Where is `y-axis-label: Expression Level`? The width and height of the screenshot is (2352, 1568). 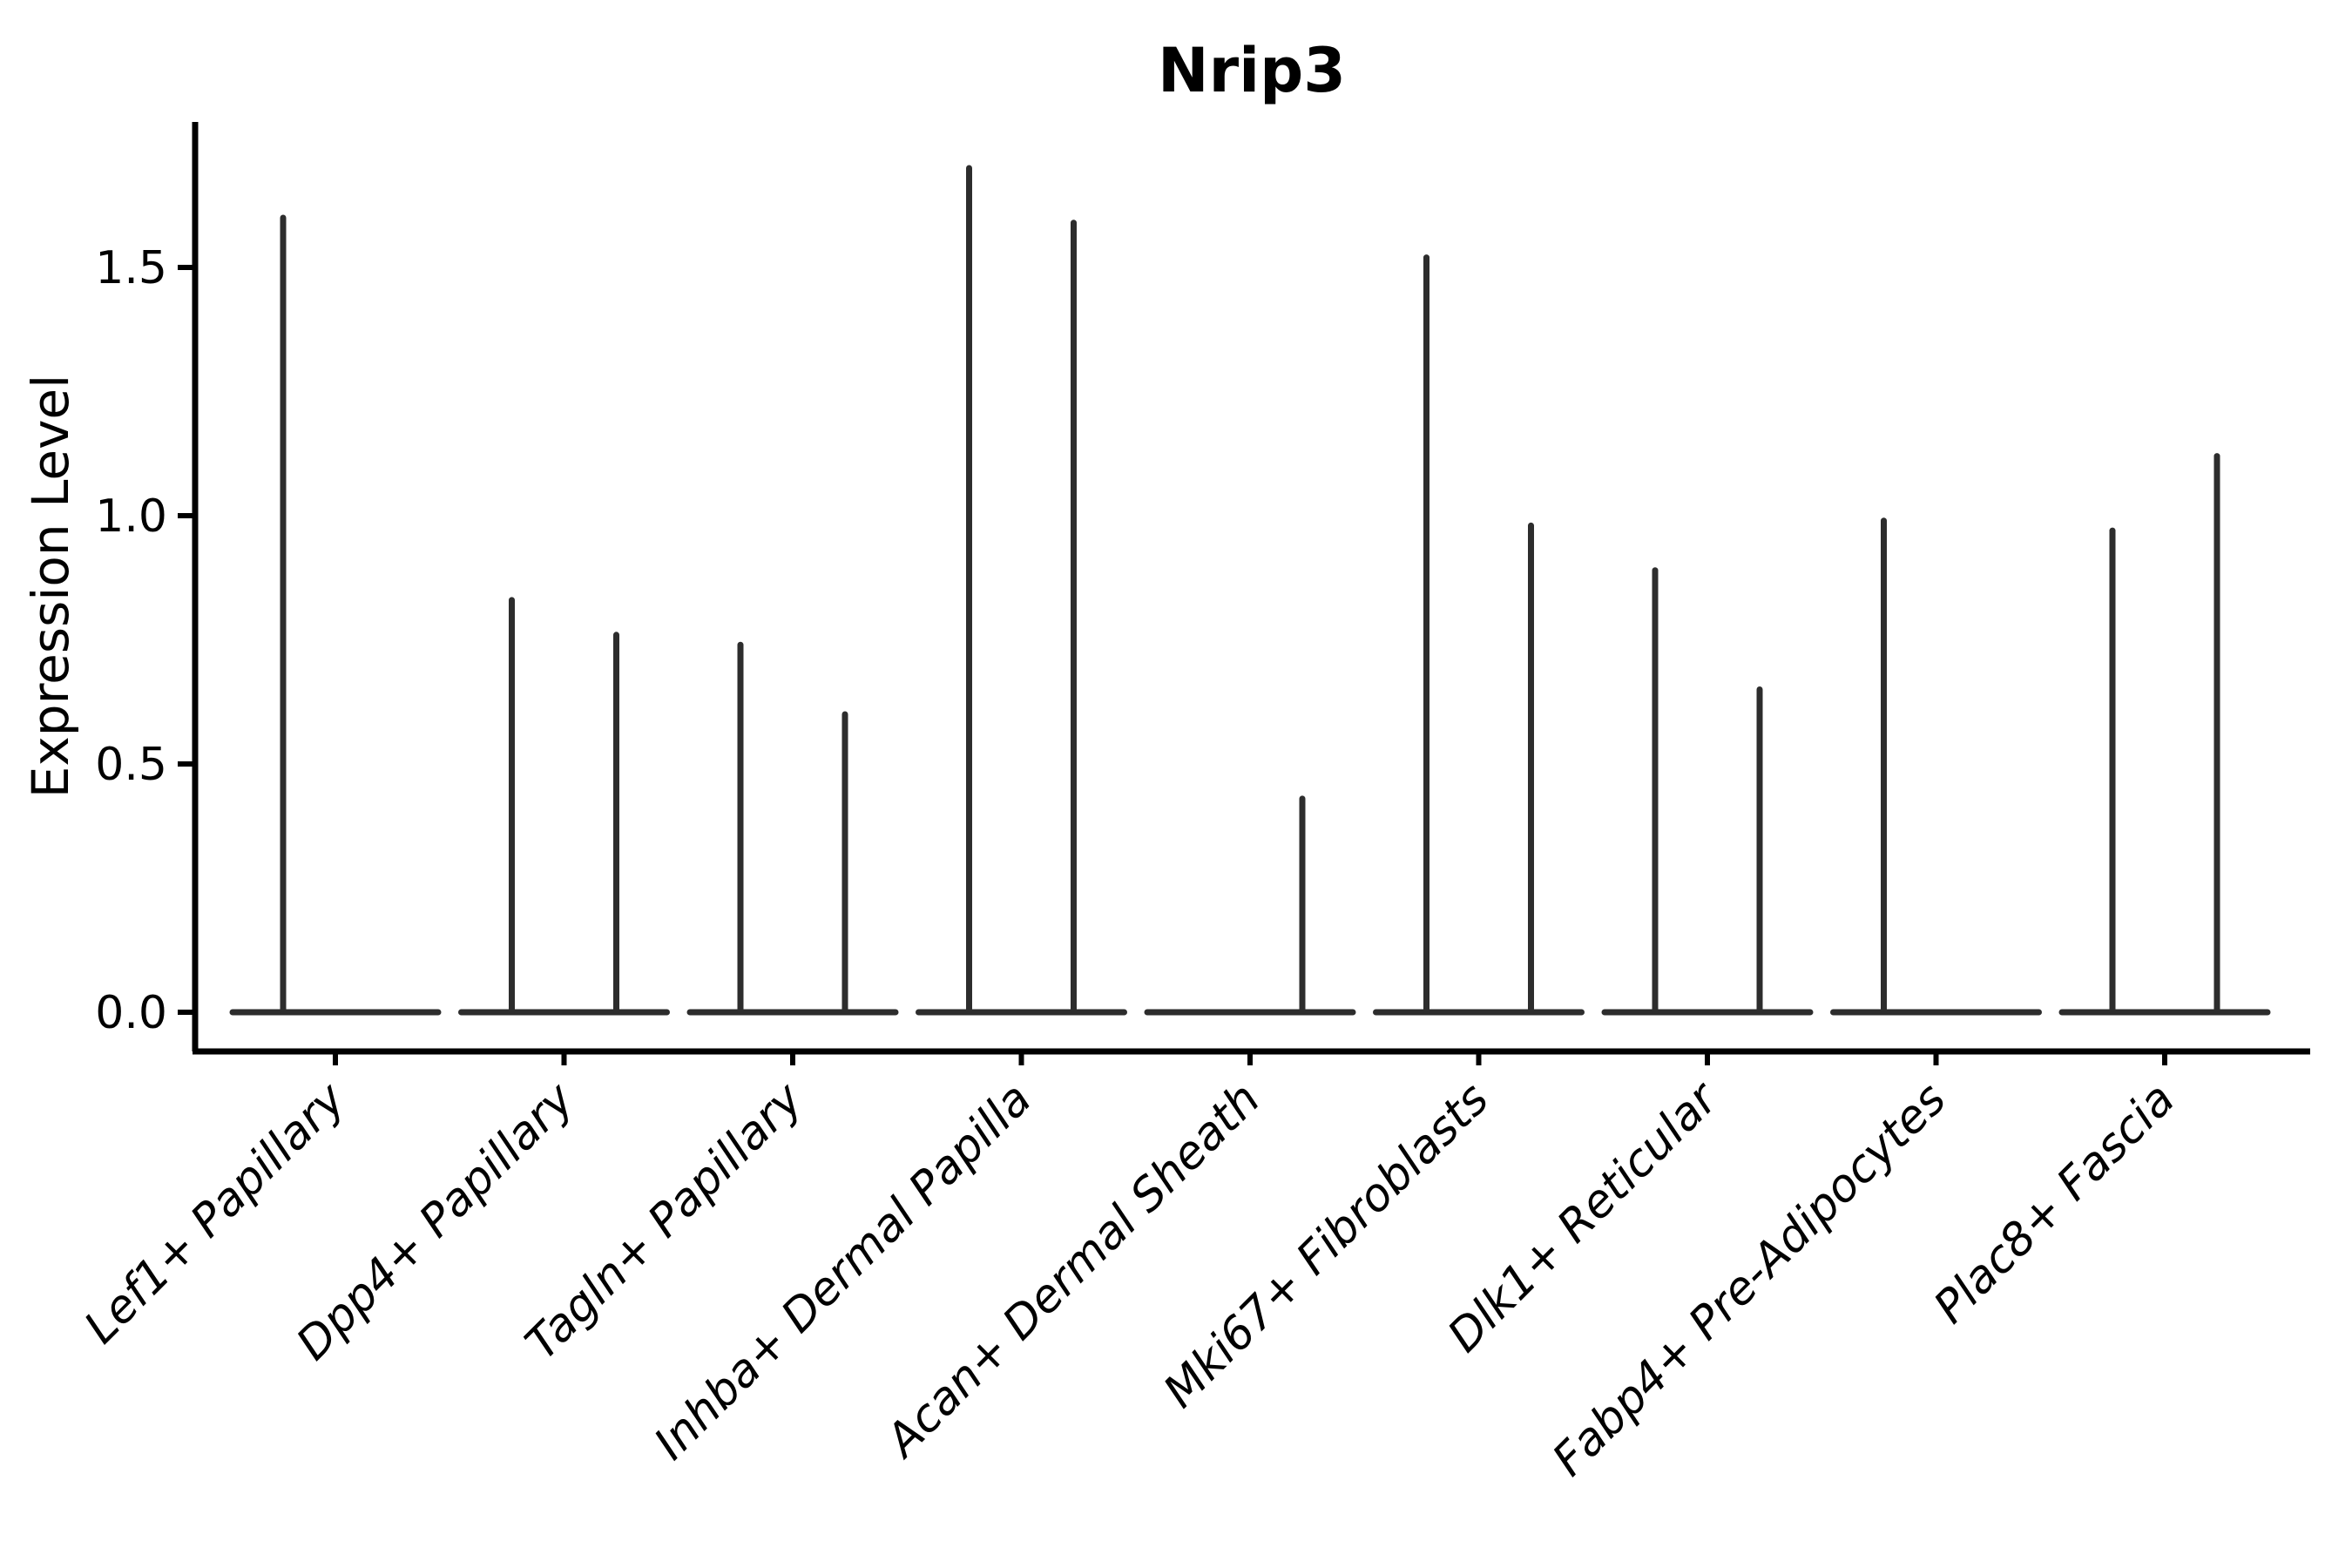
y-axis-label: Expression Level is located at coordinates (50, 586).